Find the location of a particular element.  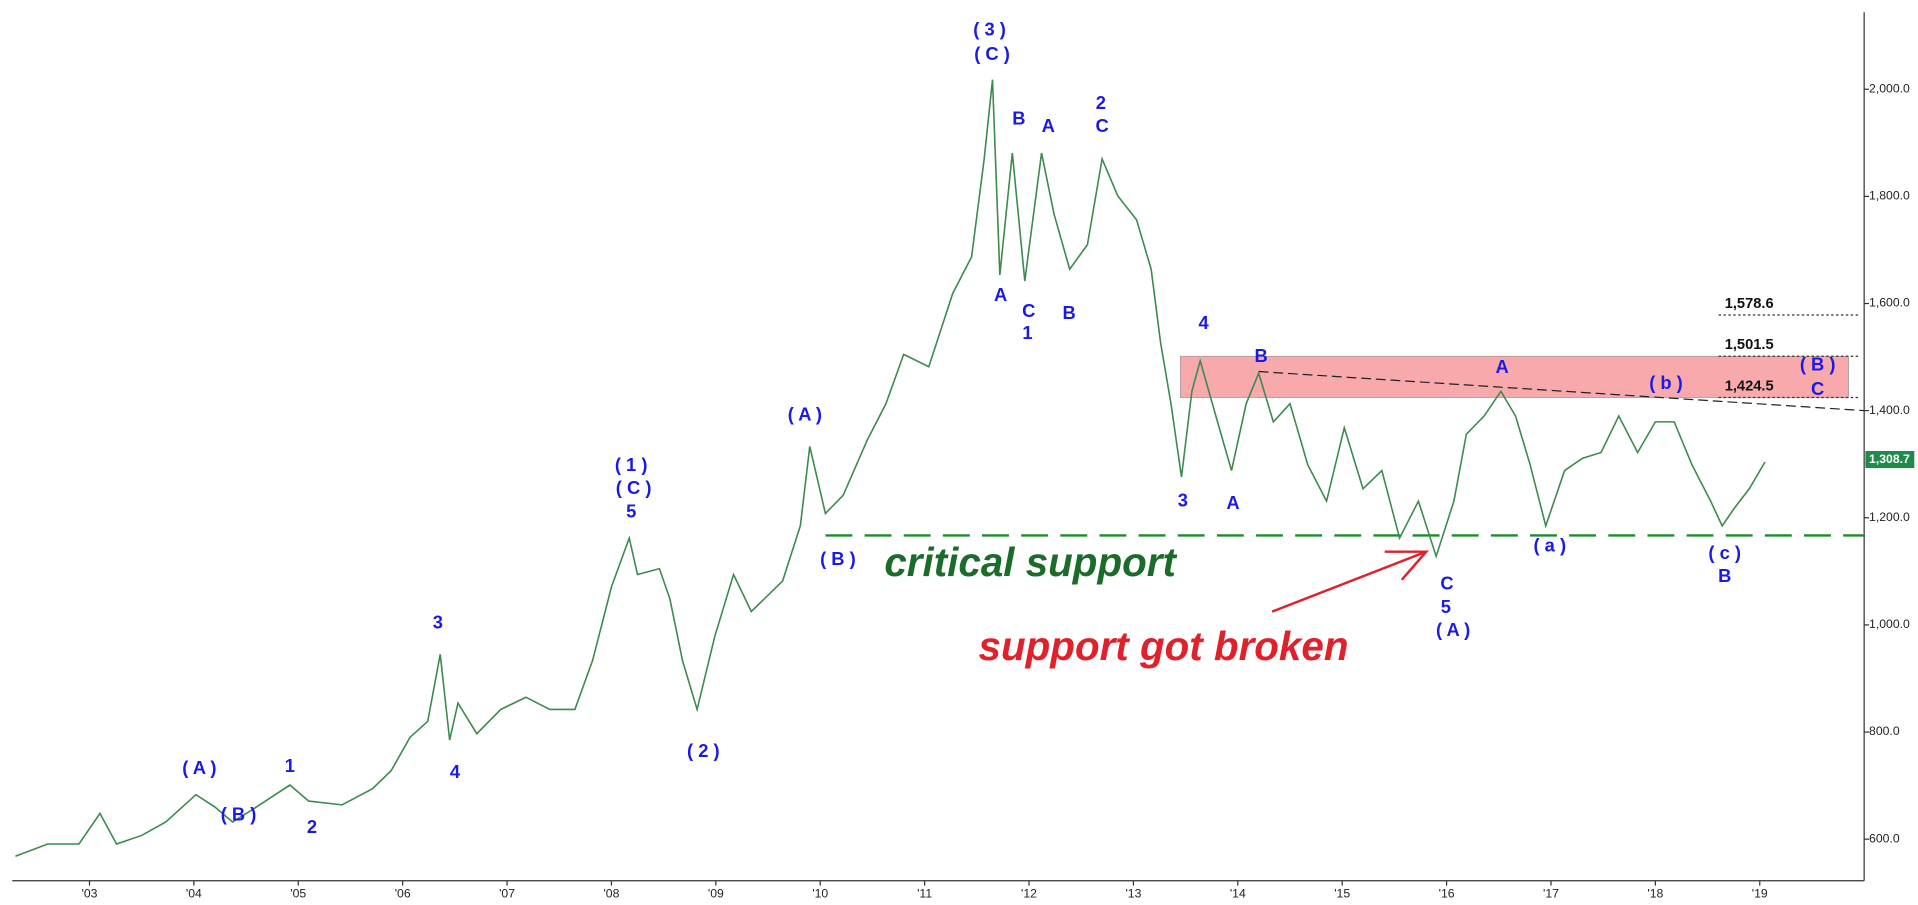

level-label: 1,424.5 is located at coordinates (1749, 386).